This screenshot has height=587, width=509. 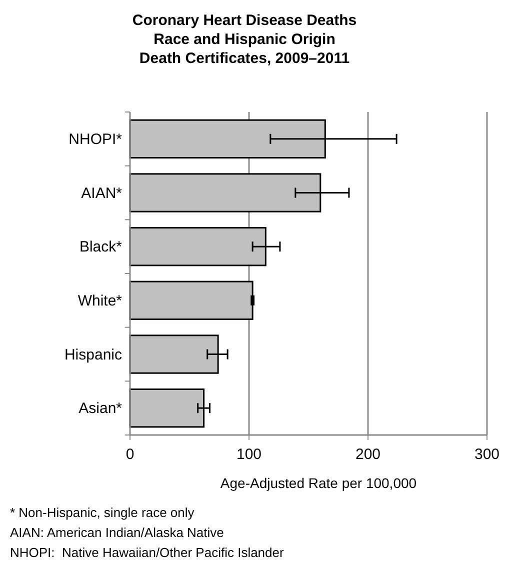 What do you see at coordinates (101, 193) in the screenshot?
I see `y-tick-label: AIAN*` at bounding box center [101, 193].